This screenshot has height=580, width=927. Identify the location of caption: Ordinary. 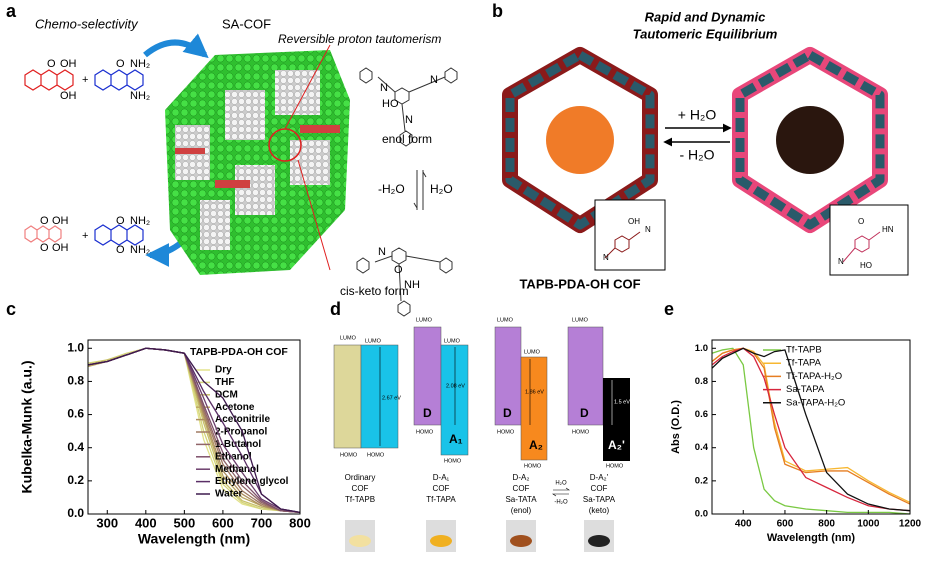
(360, 477).